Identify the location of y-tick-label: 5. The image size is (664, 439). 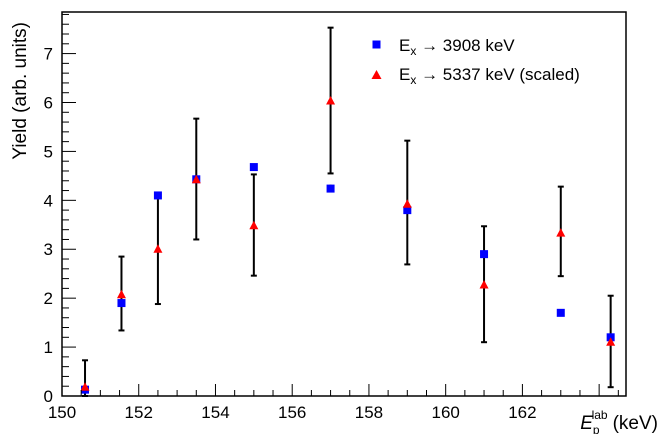
(48, 151).